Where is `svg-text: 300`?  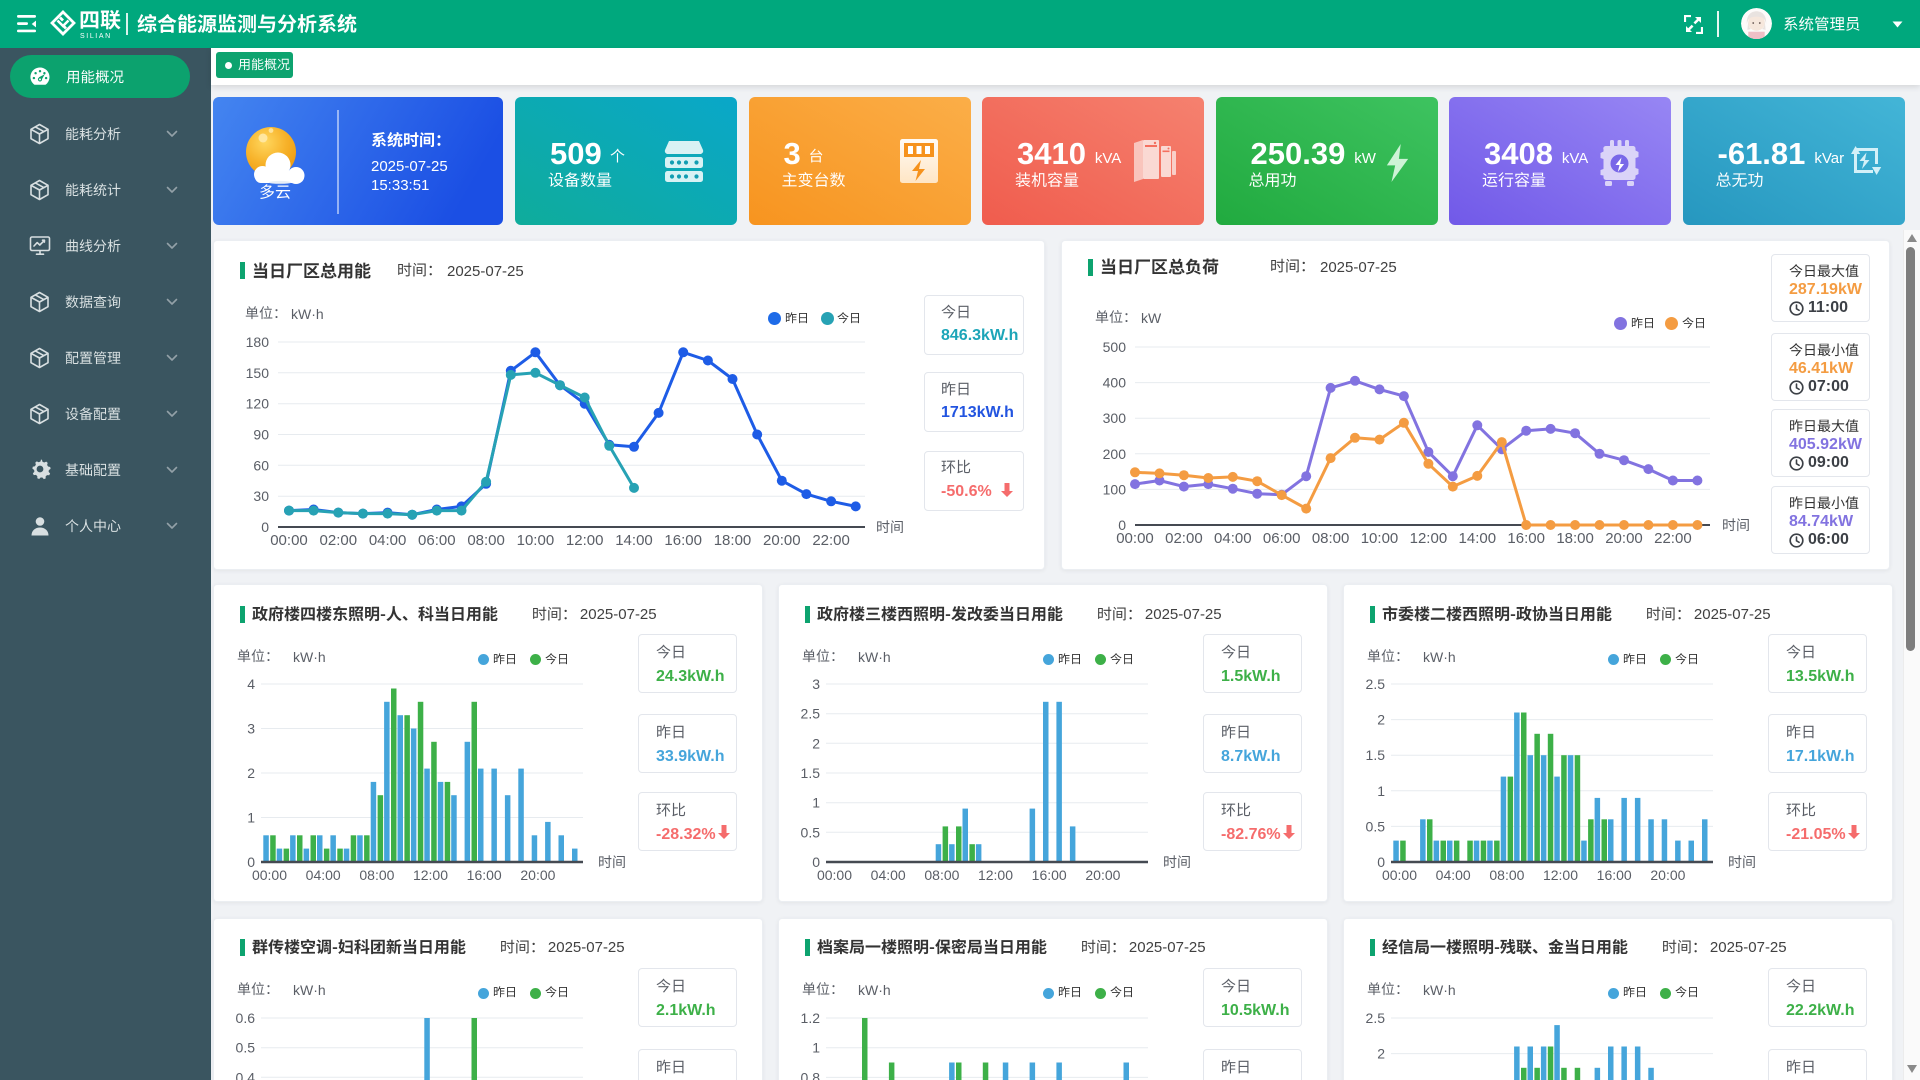 svg-text: 300 is located at coordinates (1115, 418).